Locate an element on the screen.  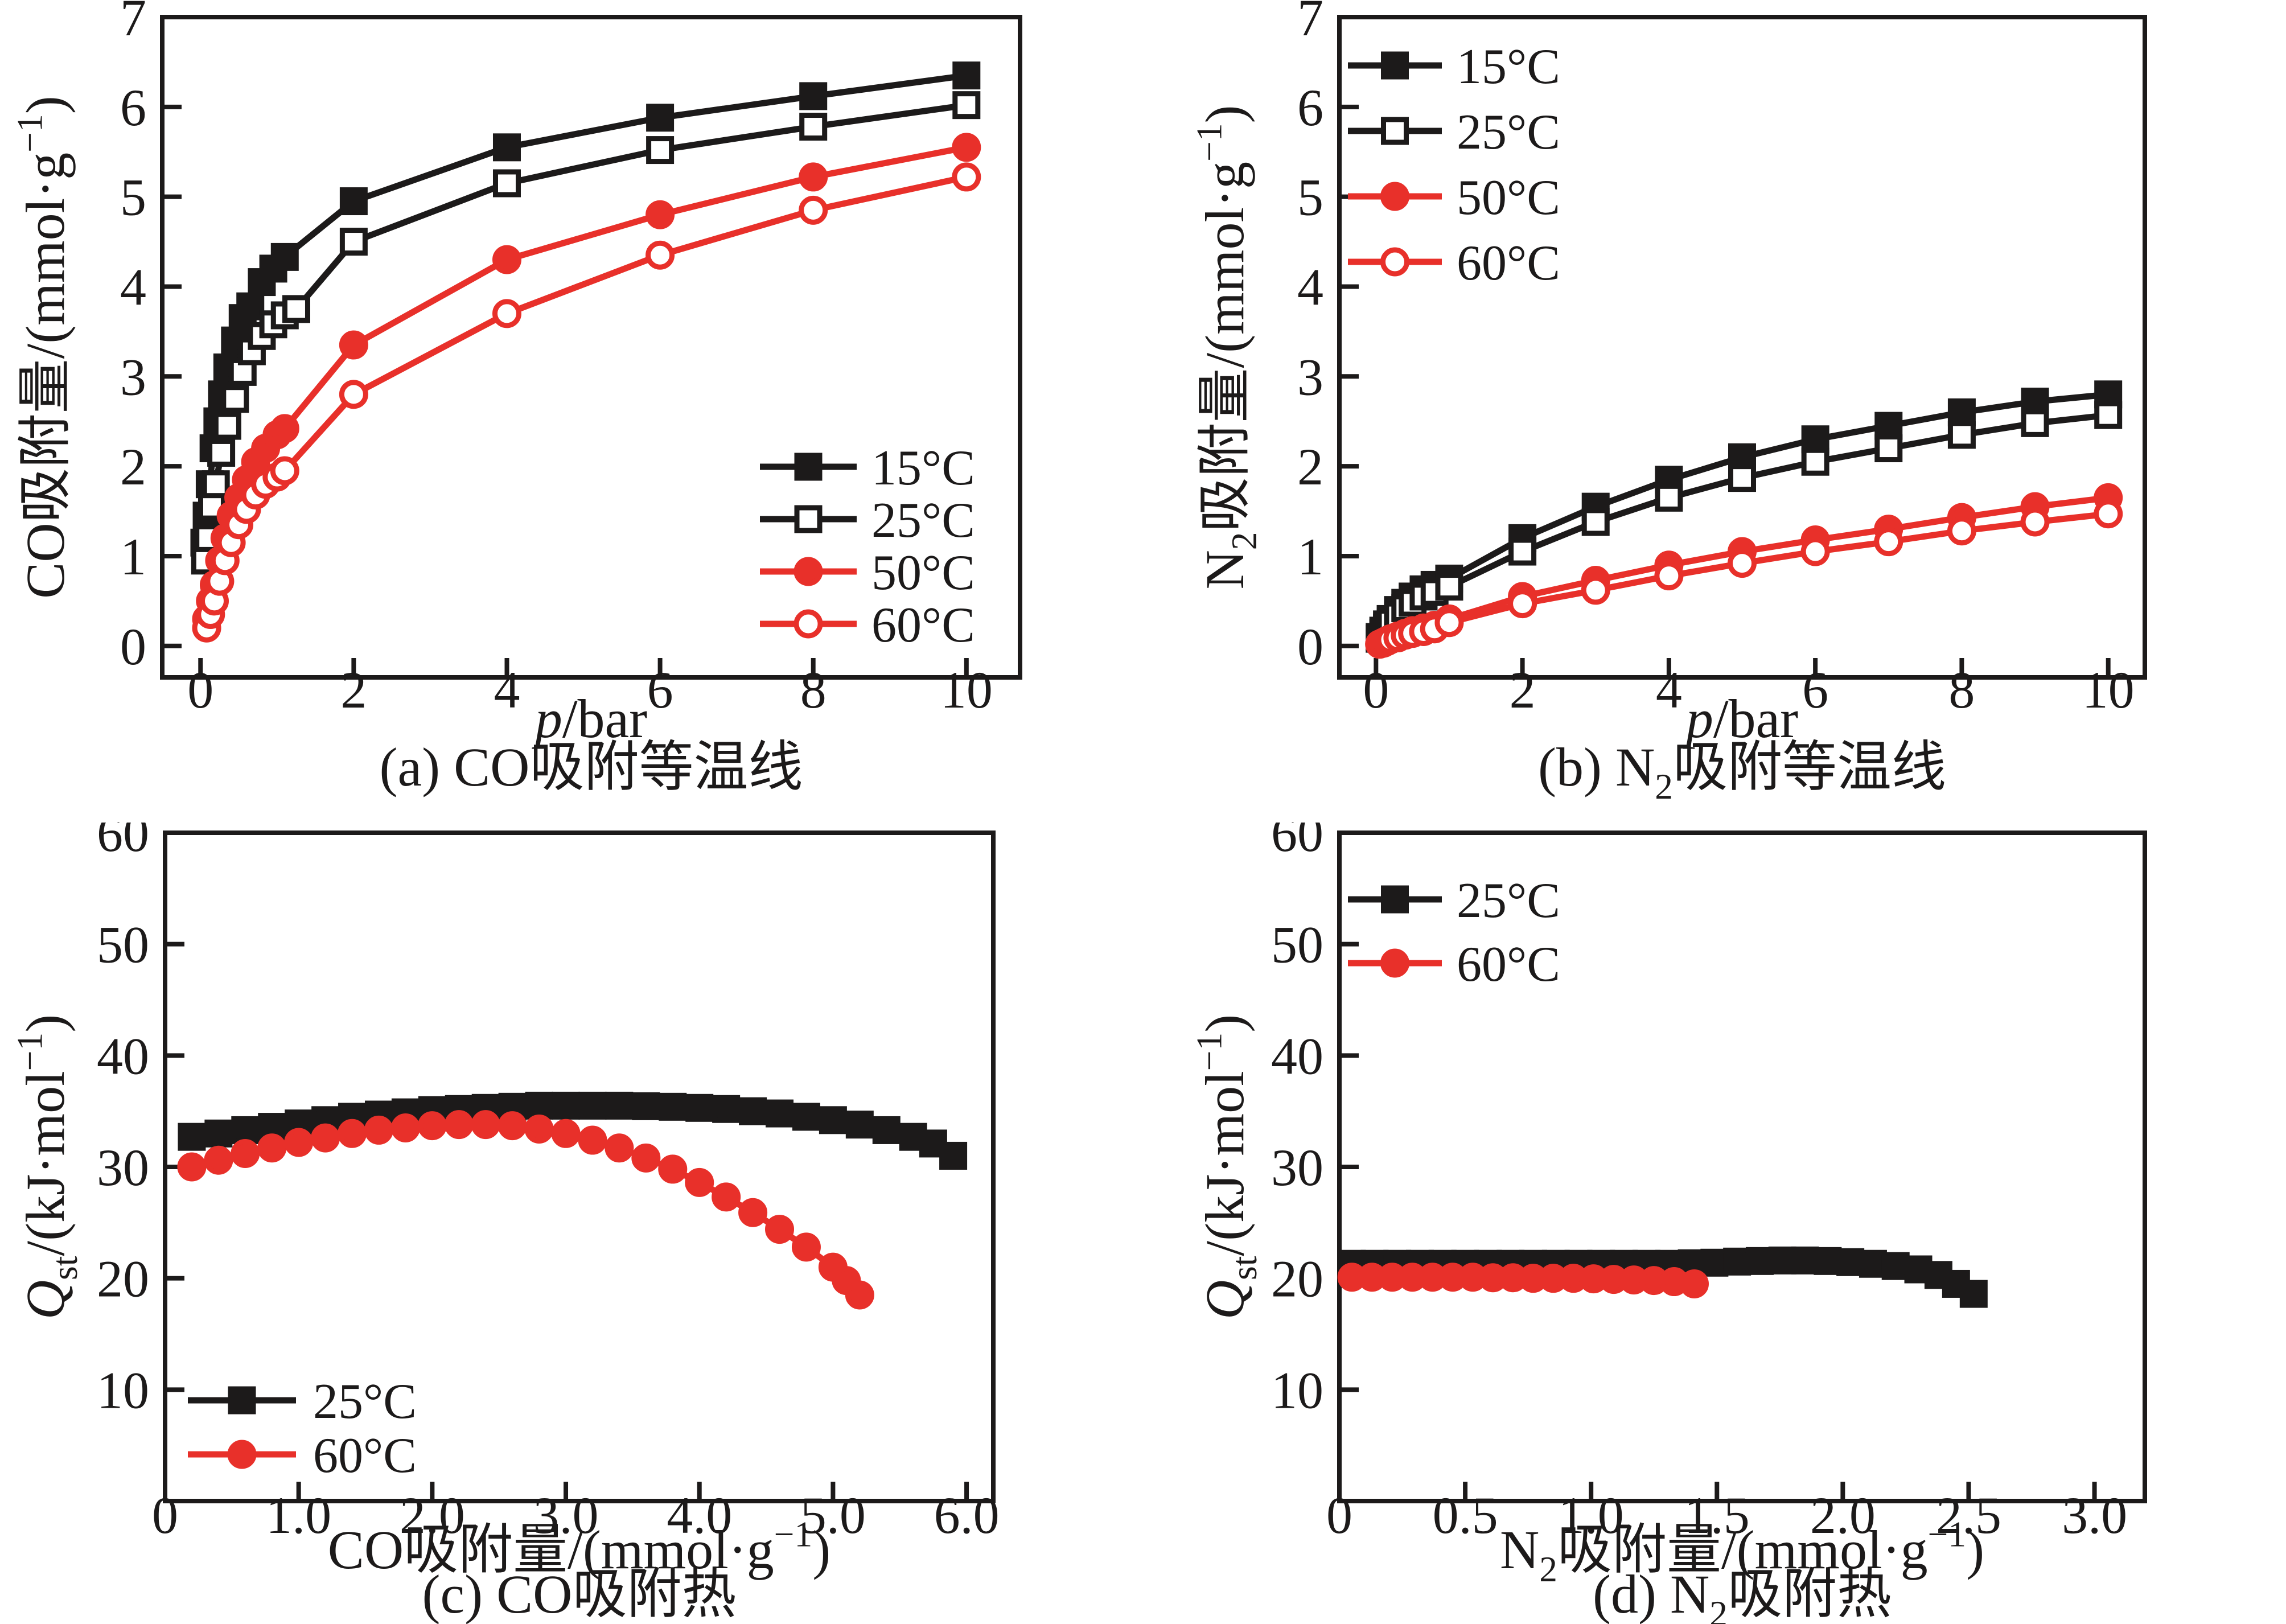
x-axis: 0 1.0 2.0 3.0 4.0 5.0 6.0 is located at coordinates (576, 1513).